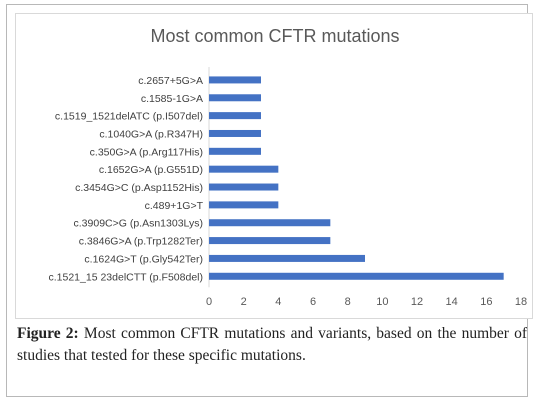  I want to click on category-label: c.489+1G>T, so click(174, 206).